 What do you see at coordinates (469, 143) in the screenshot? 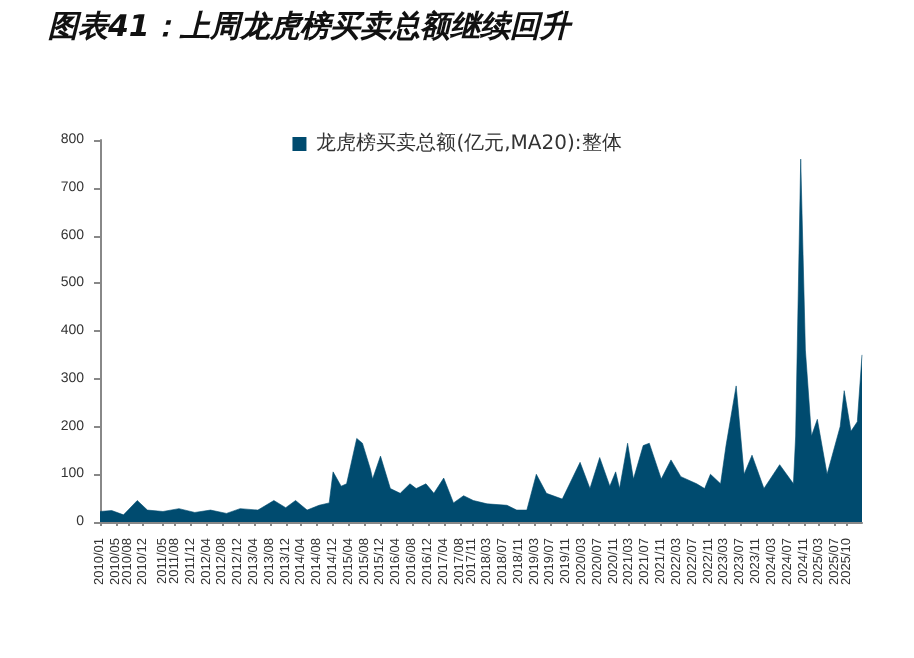
I see `legend-label: 龙虎榜买卖总额(亿元,MA20):整体` at bounding box center [469, 143].